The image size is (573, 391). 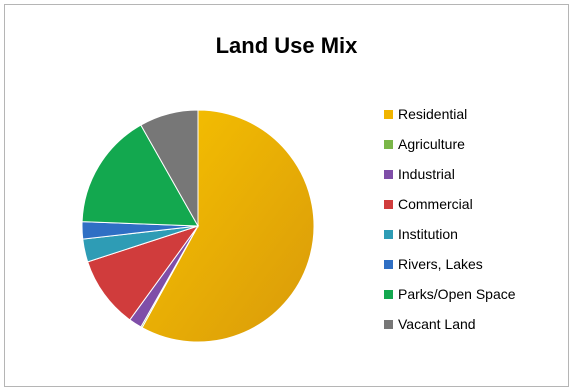 I want to click on legend-label: Parks/Open Space, so click(x=457, y=294).